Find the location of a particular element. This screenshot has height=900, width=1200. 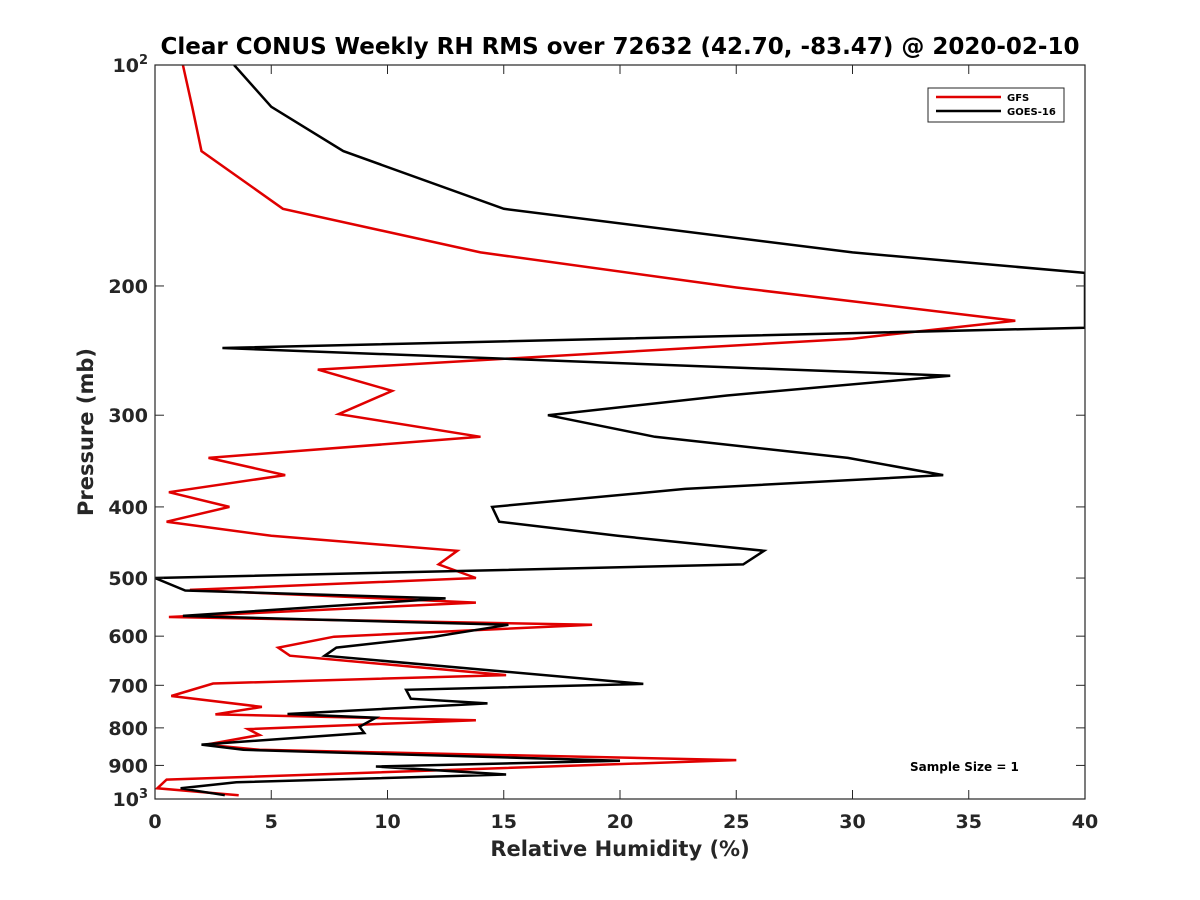

legend-box is located at coordinates (996, 105).